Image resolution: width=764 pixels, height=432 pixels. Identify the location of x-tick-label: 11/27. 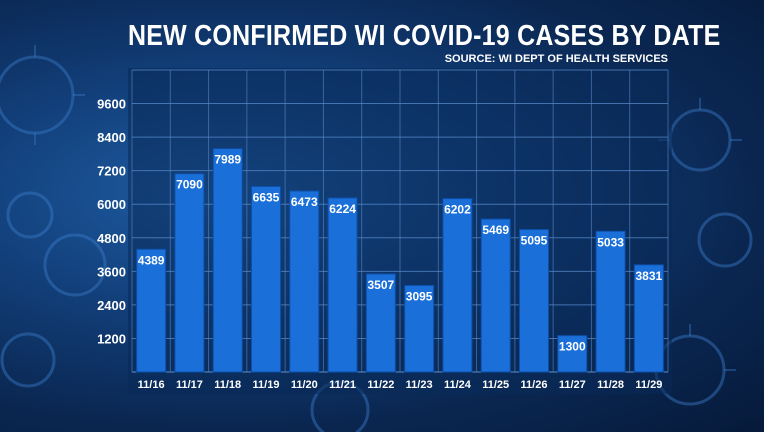
(572, 385).